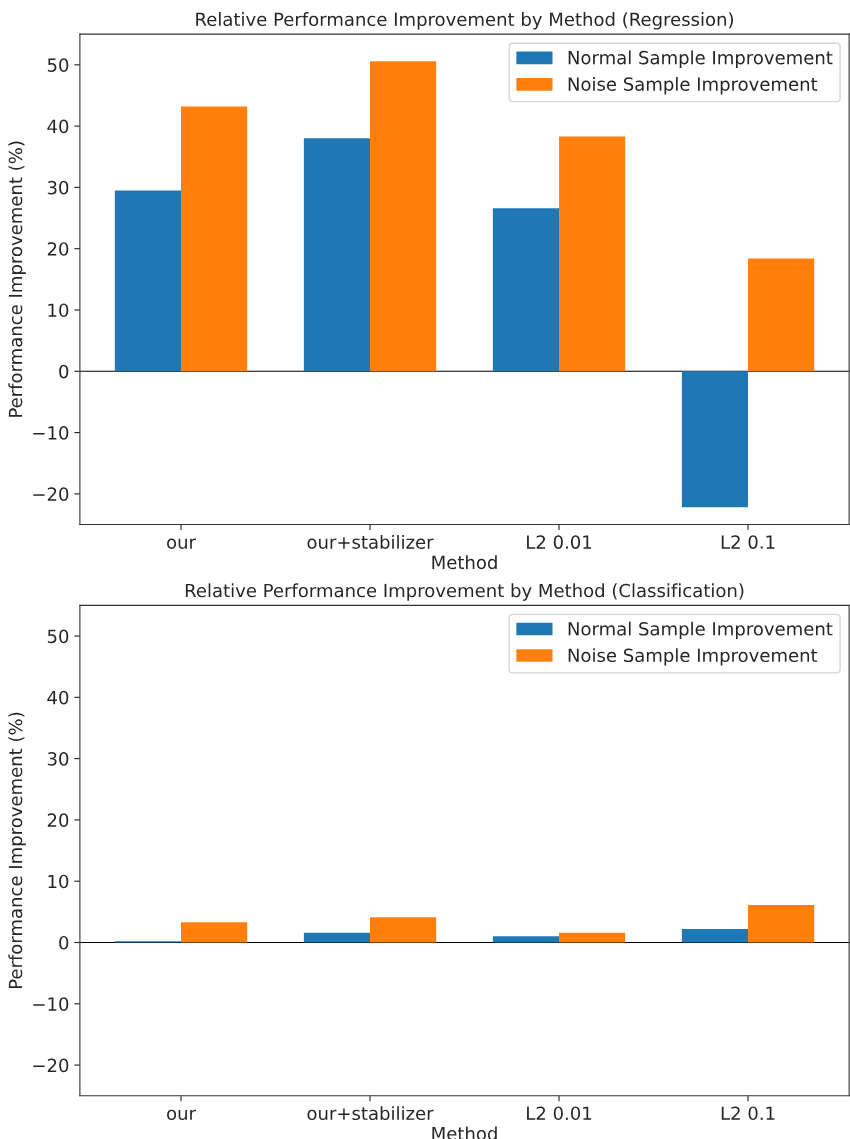 Image resolution: width=850 pixels, height=1139 pixels. I want to click on chart-title: Relative Performance Improvement by Method (Classification), so click(464, 592).